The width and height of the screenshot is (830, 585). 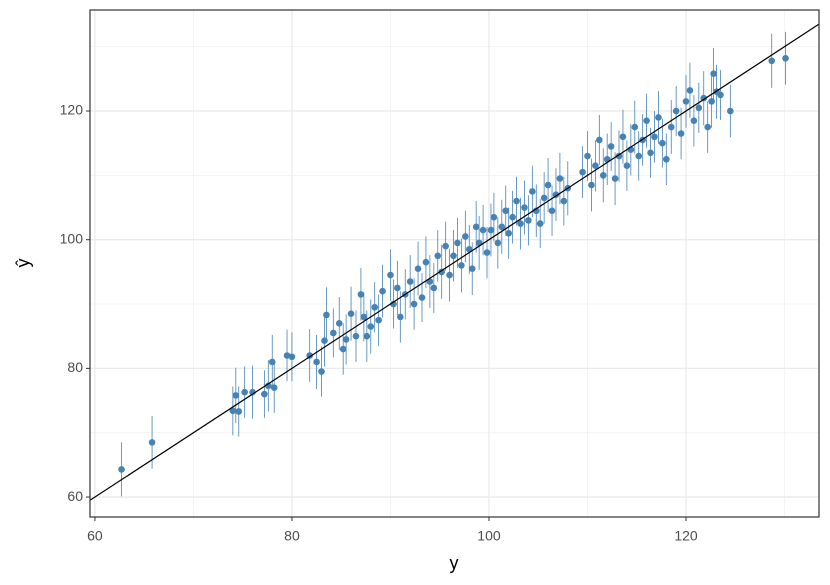 I want to click on x-tick-label: 80, so click(x=292, y=536).